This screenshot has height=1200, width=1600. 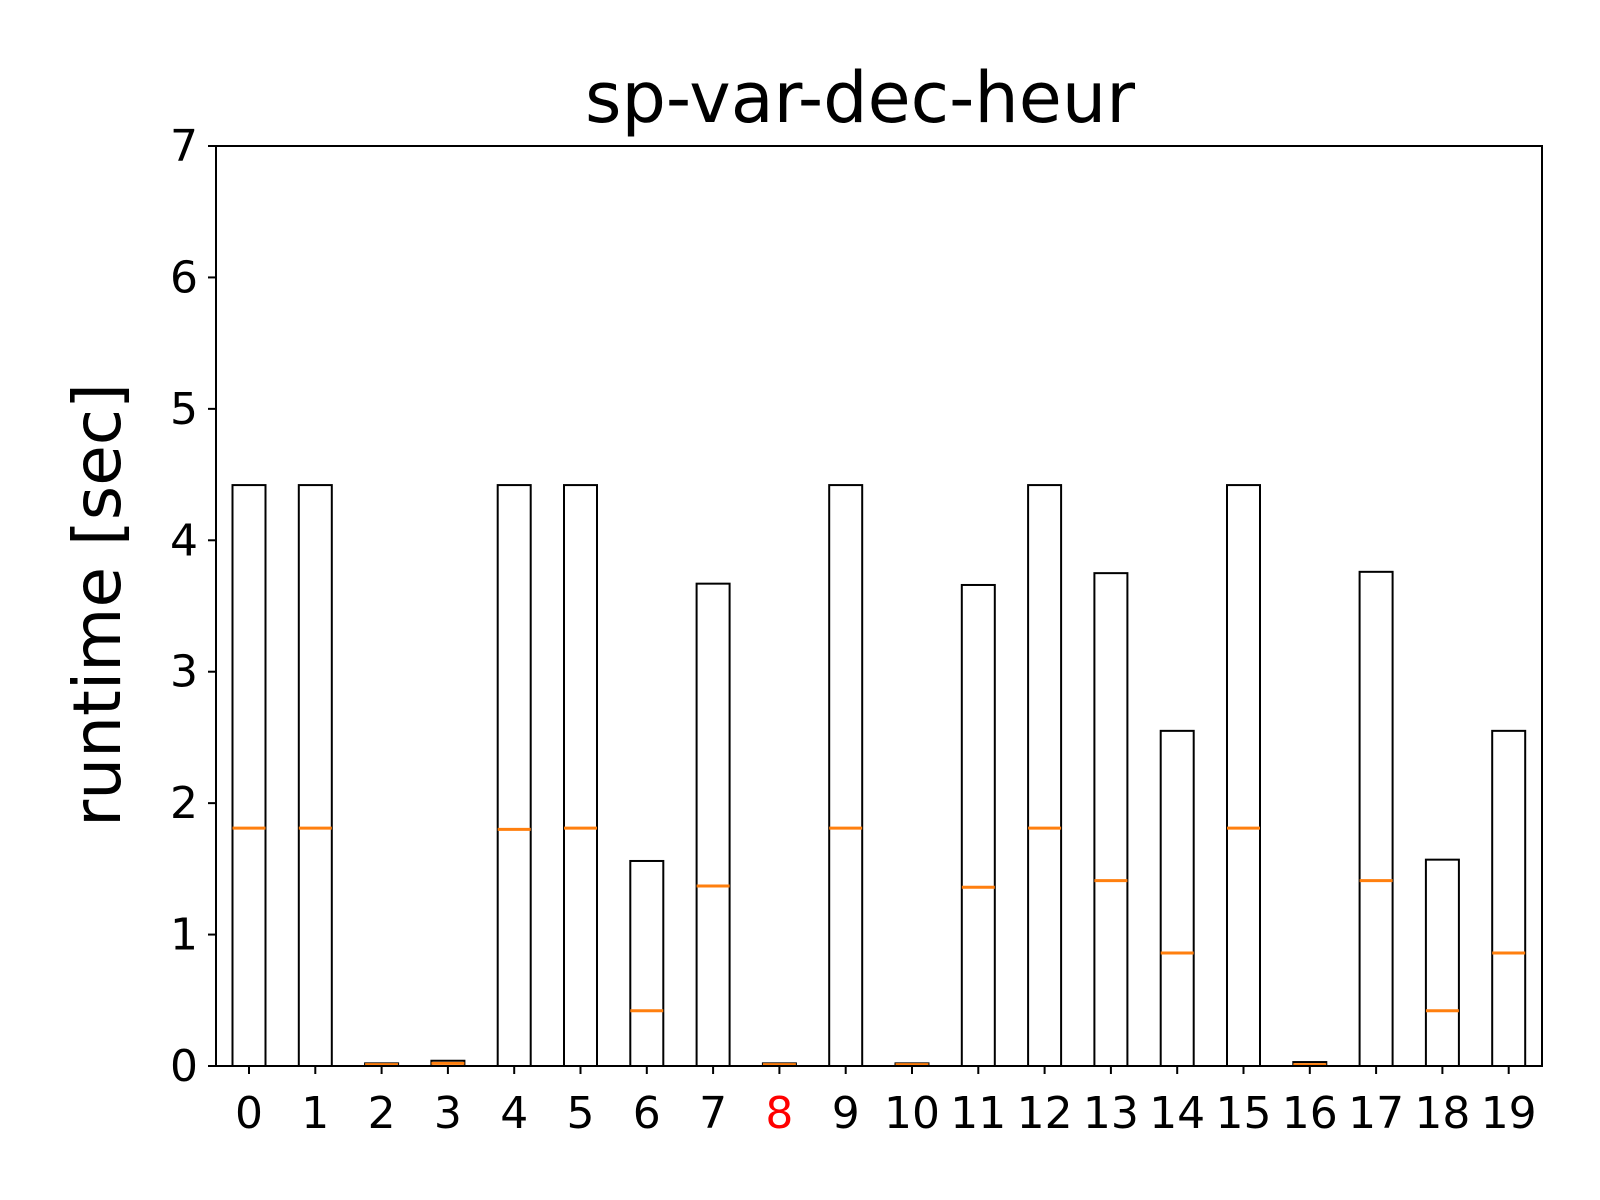 What do you see at coordinates (912, 1113) in the screenshot?
I see `x-tick-label: 10` at bounding box center [912, 1113].